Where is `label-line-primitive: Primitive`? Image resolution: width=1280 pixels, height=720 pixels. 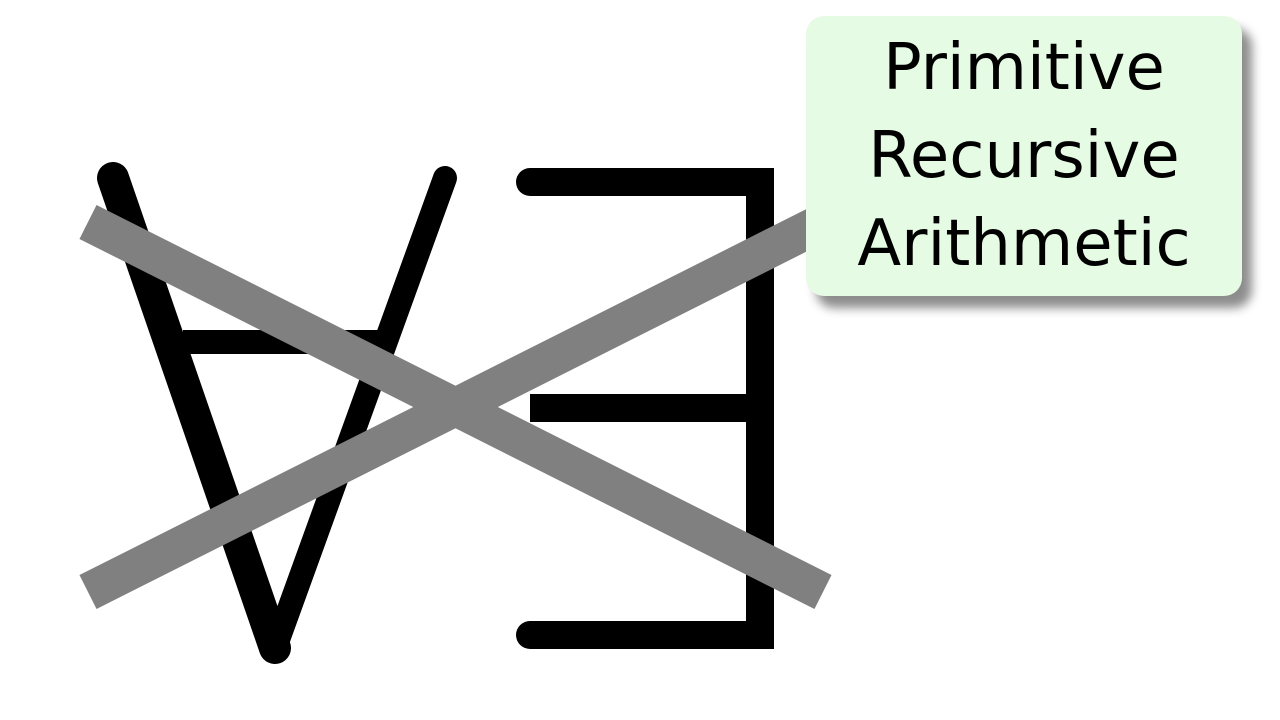
label-line-primitive: Primitive is located at coordinates (1024, 68).